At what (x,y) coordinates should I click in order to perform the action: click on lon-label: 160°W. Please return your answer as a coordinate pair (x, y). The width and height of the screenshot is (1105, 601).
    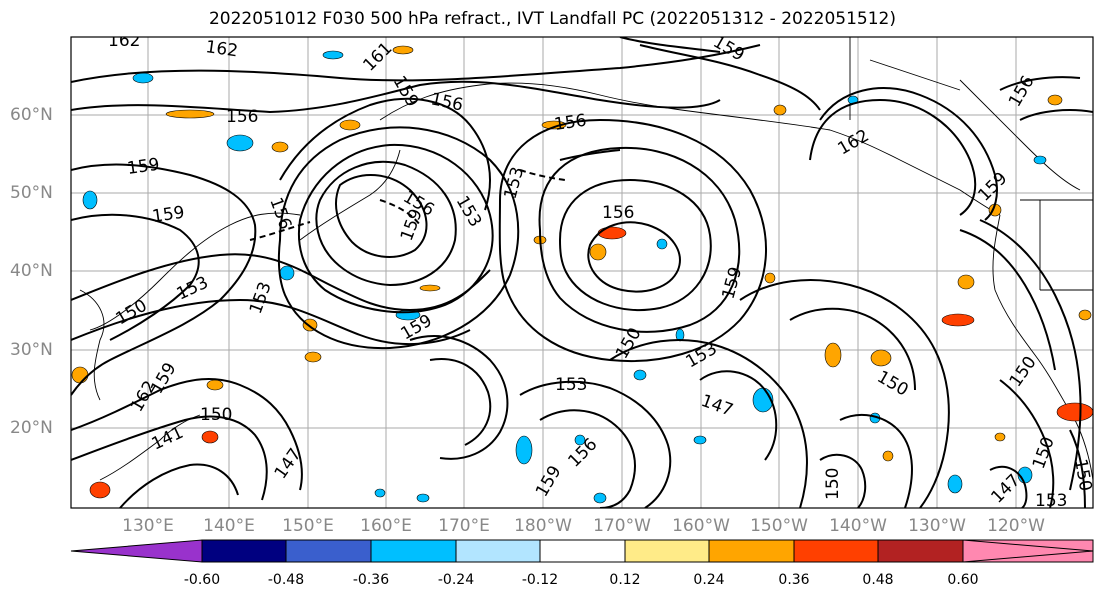
    Looking at the image, I should click on (701, 526).